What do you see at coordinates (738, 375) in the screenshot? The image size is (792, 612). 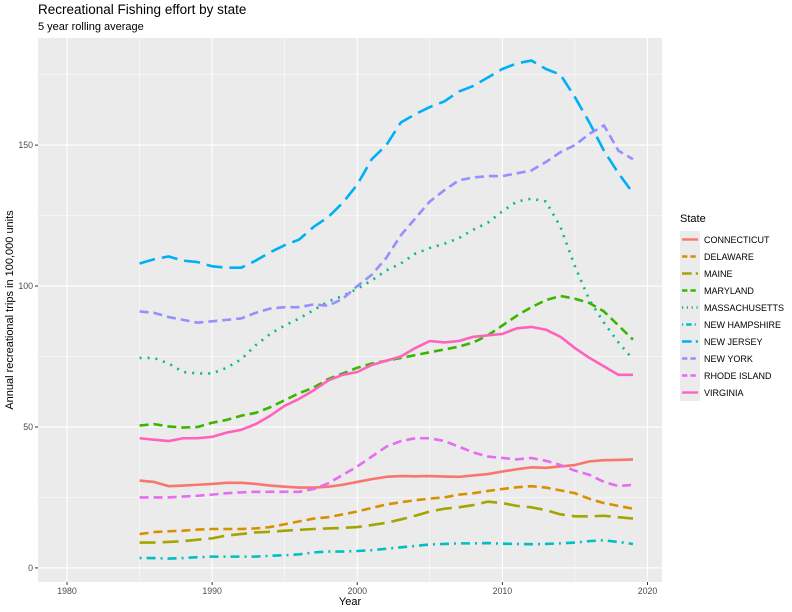 I see `legend-label: RHODE ISLAND` at bounding box center [738, 375].